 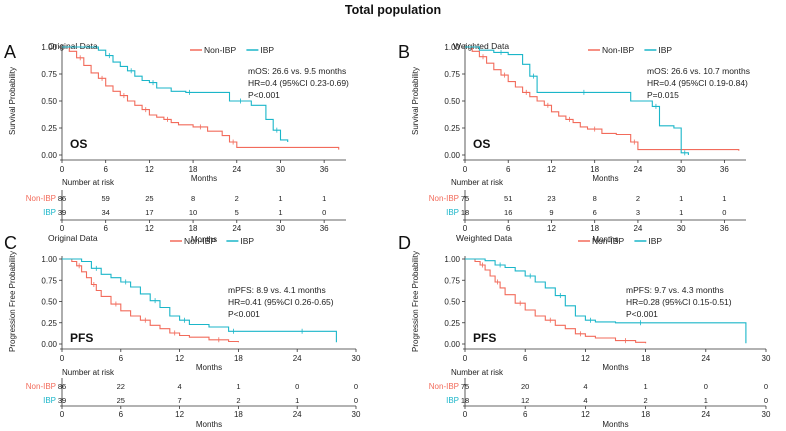 What do you see at coordinates (697, 83) in the screenshot?
I see `annotation-line-2: HR=0.4 (95%CI 0.19-0.84)` at bounding box center [697, 83].